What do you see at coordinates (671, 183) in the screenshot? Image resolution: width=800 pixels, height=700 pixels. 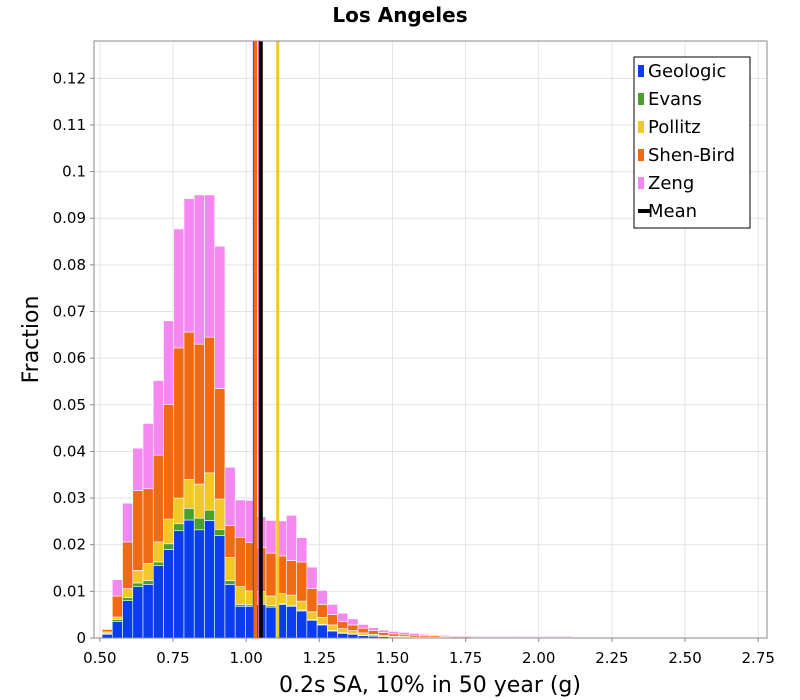 I see `legend-label-zeng: Zeng` at bounding box center [671, 183].